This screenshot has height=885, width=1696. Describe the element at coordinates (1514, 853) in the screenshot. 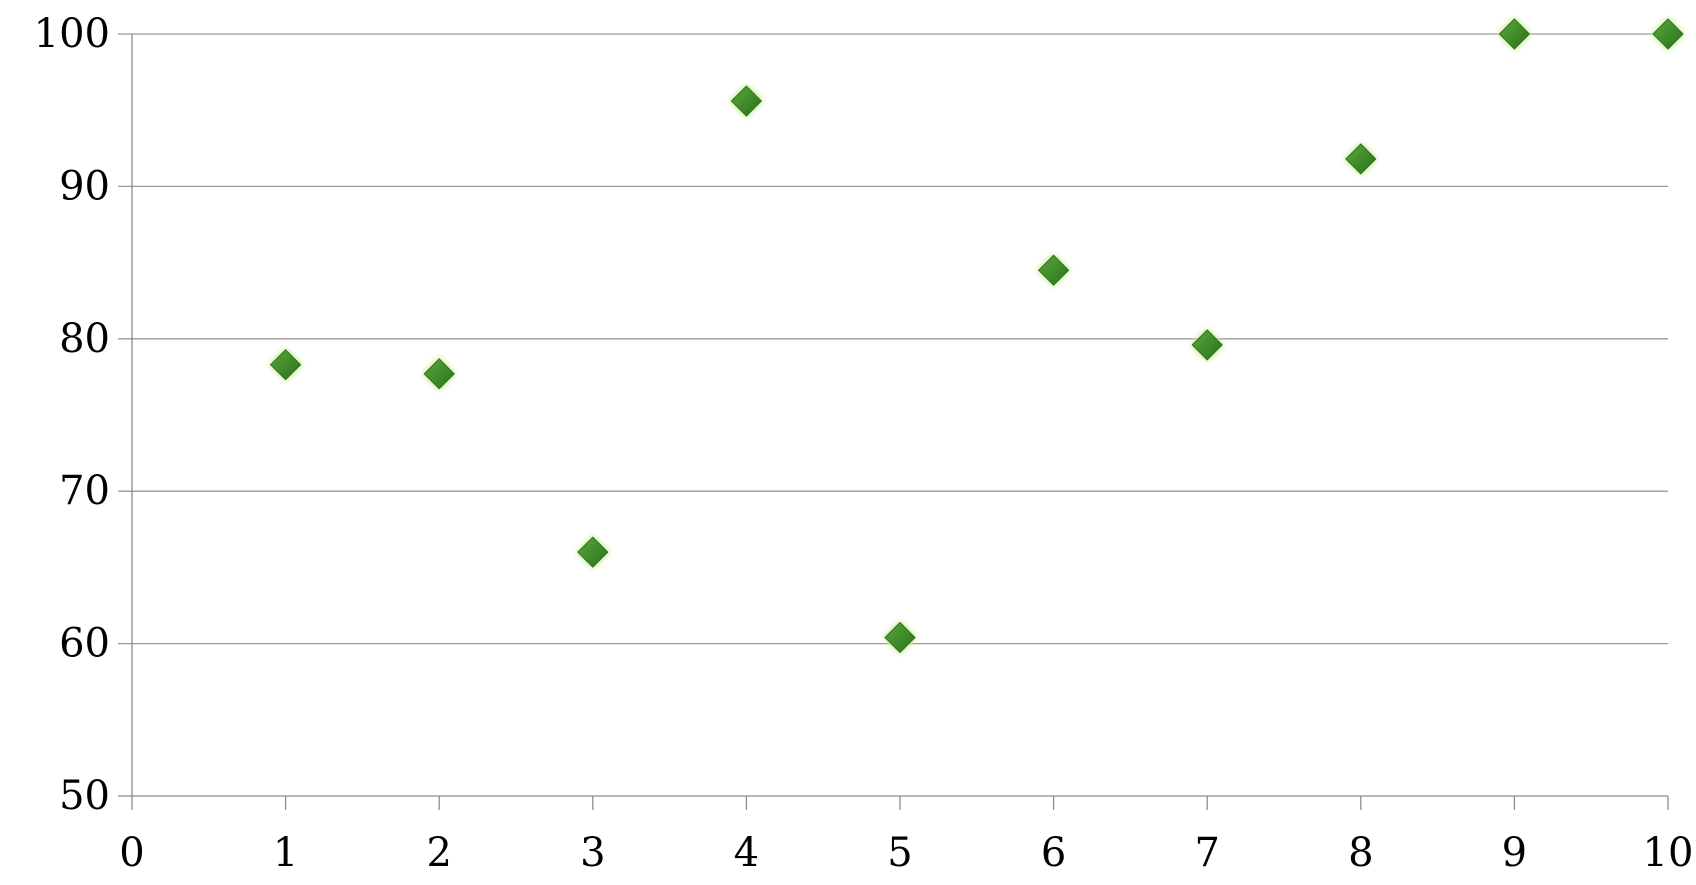

I see `x-tick-label: 9` at that location.